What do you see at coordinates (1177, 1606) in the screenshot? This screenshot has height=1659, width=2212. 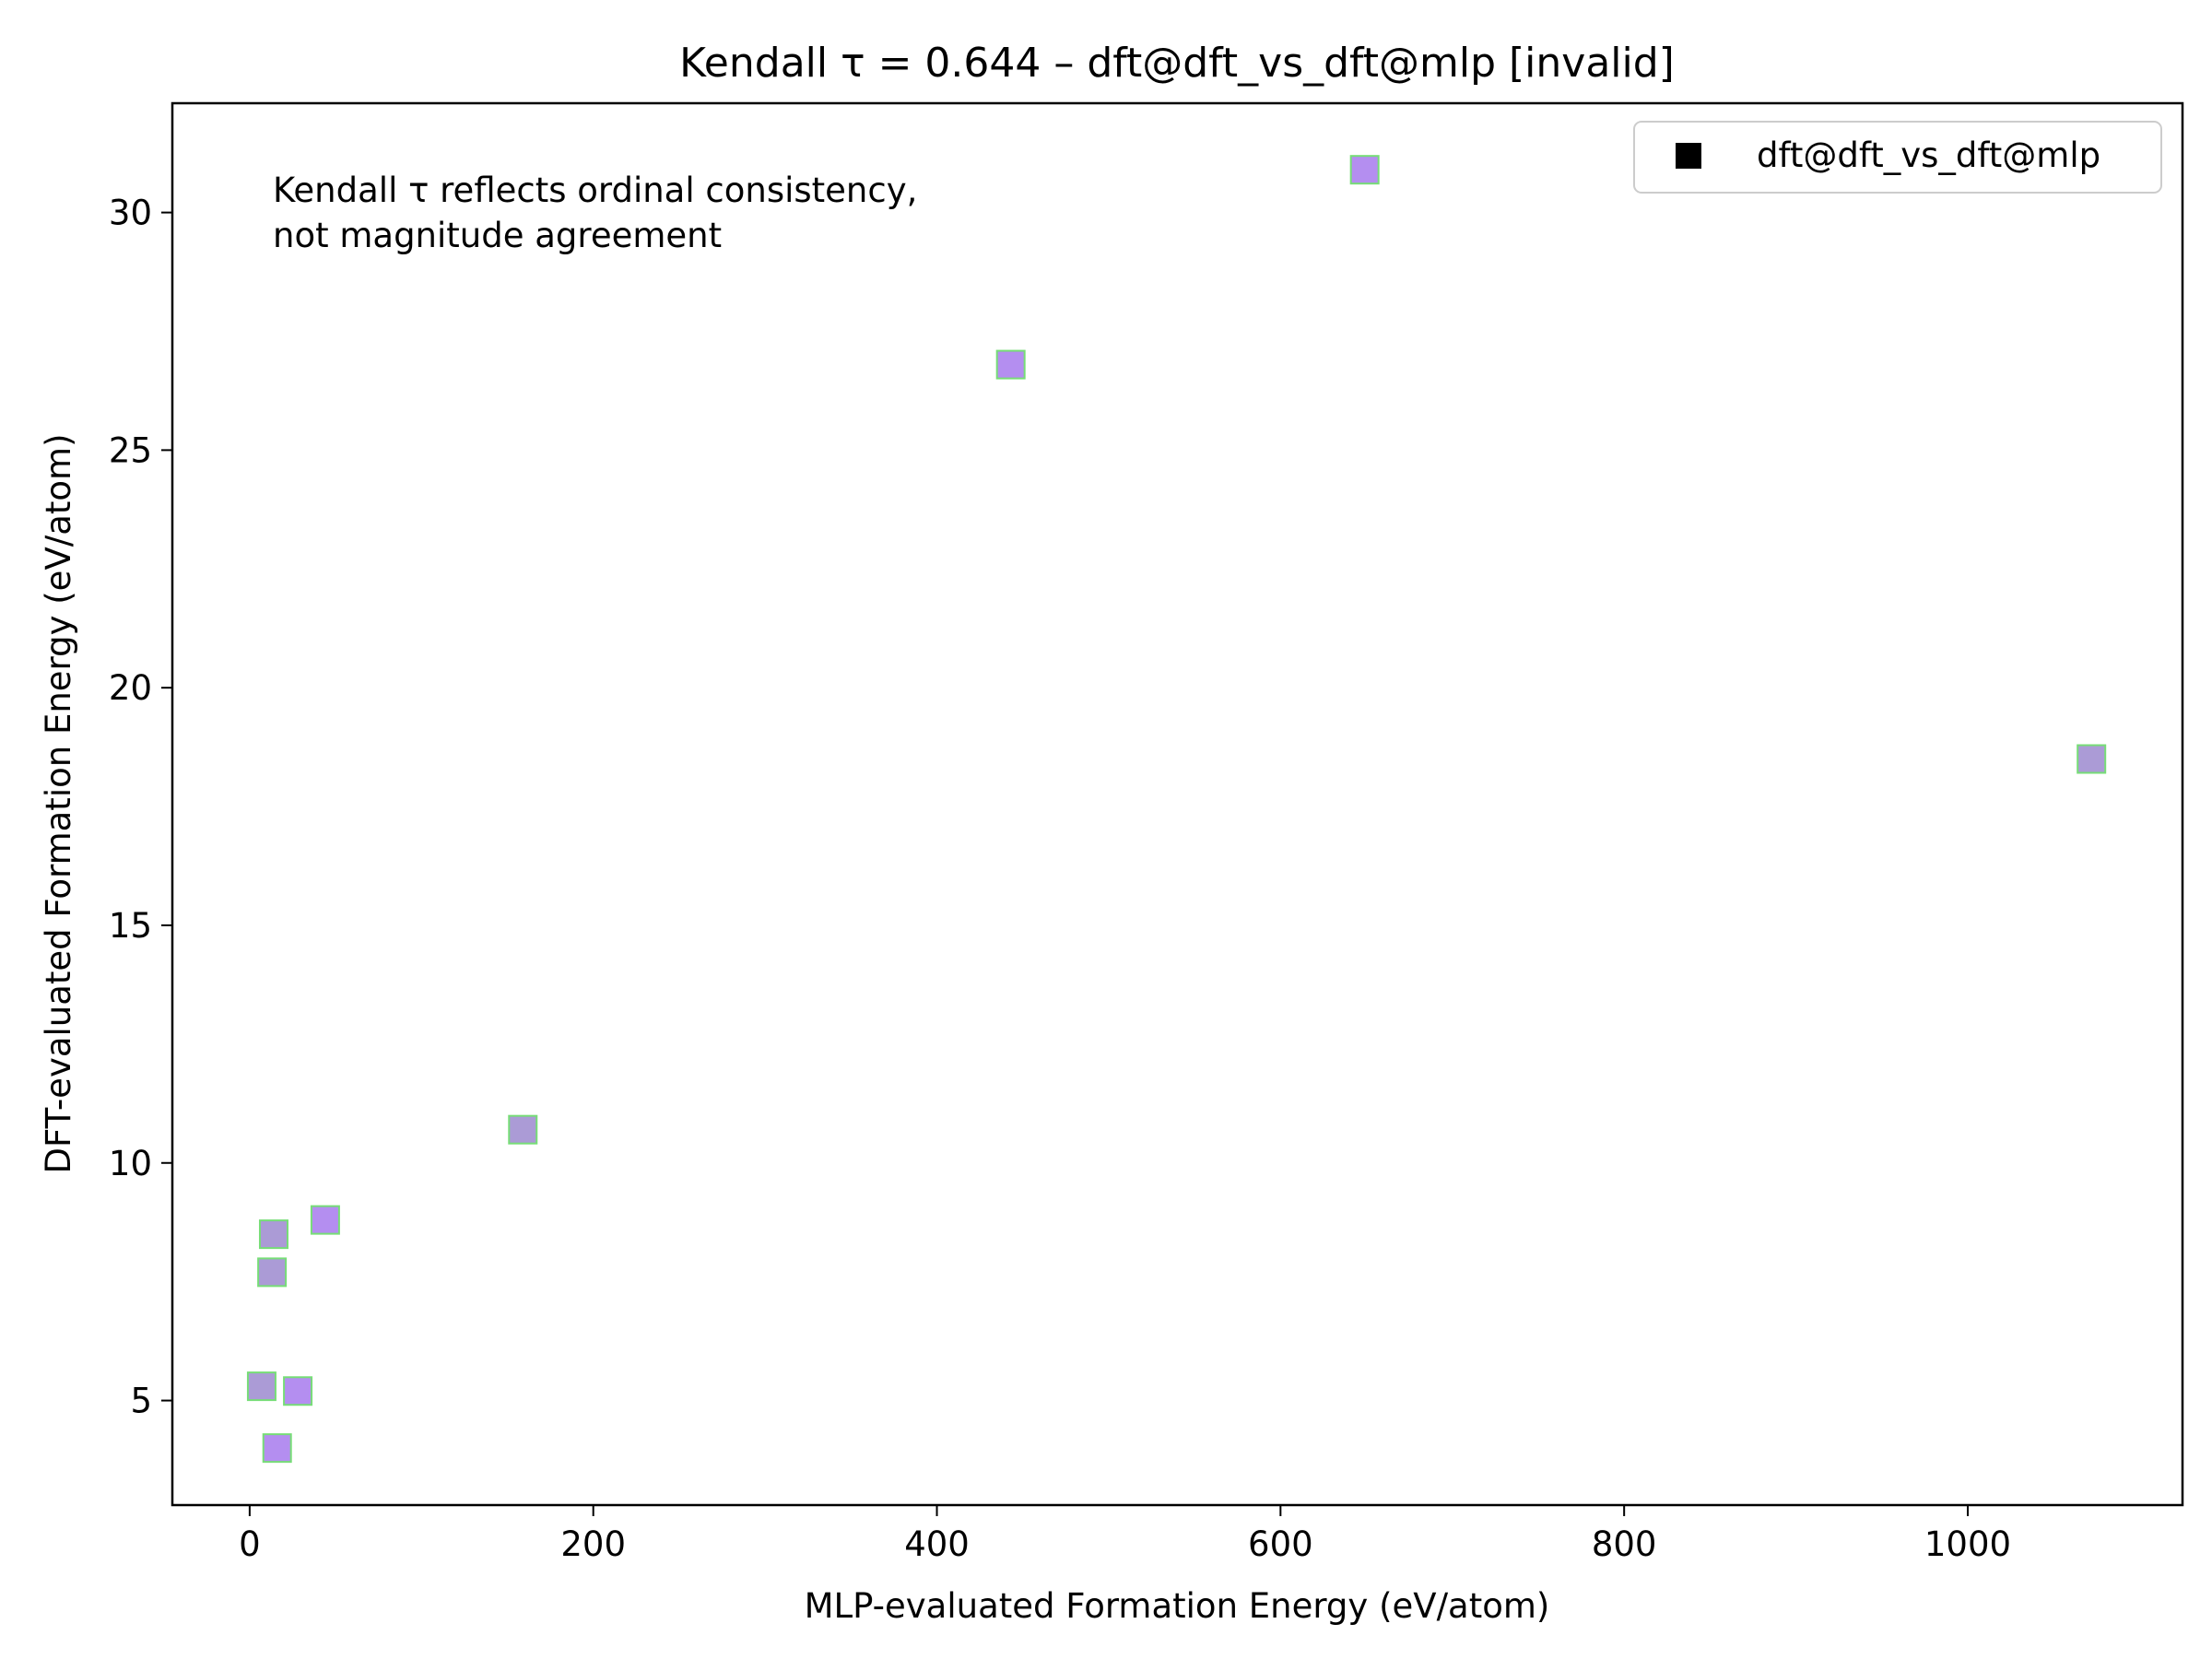 I see `x-axis-label: MLP-evaluated Formation Energy (eV/atom)` at bounding box center [1177, 1606].